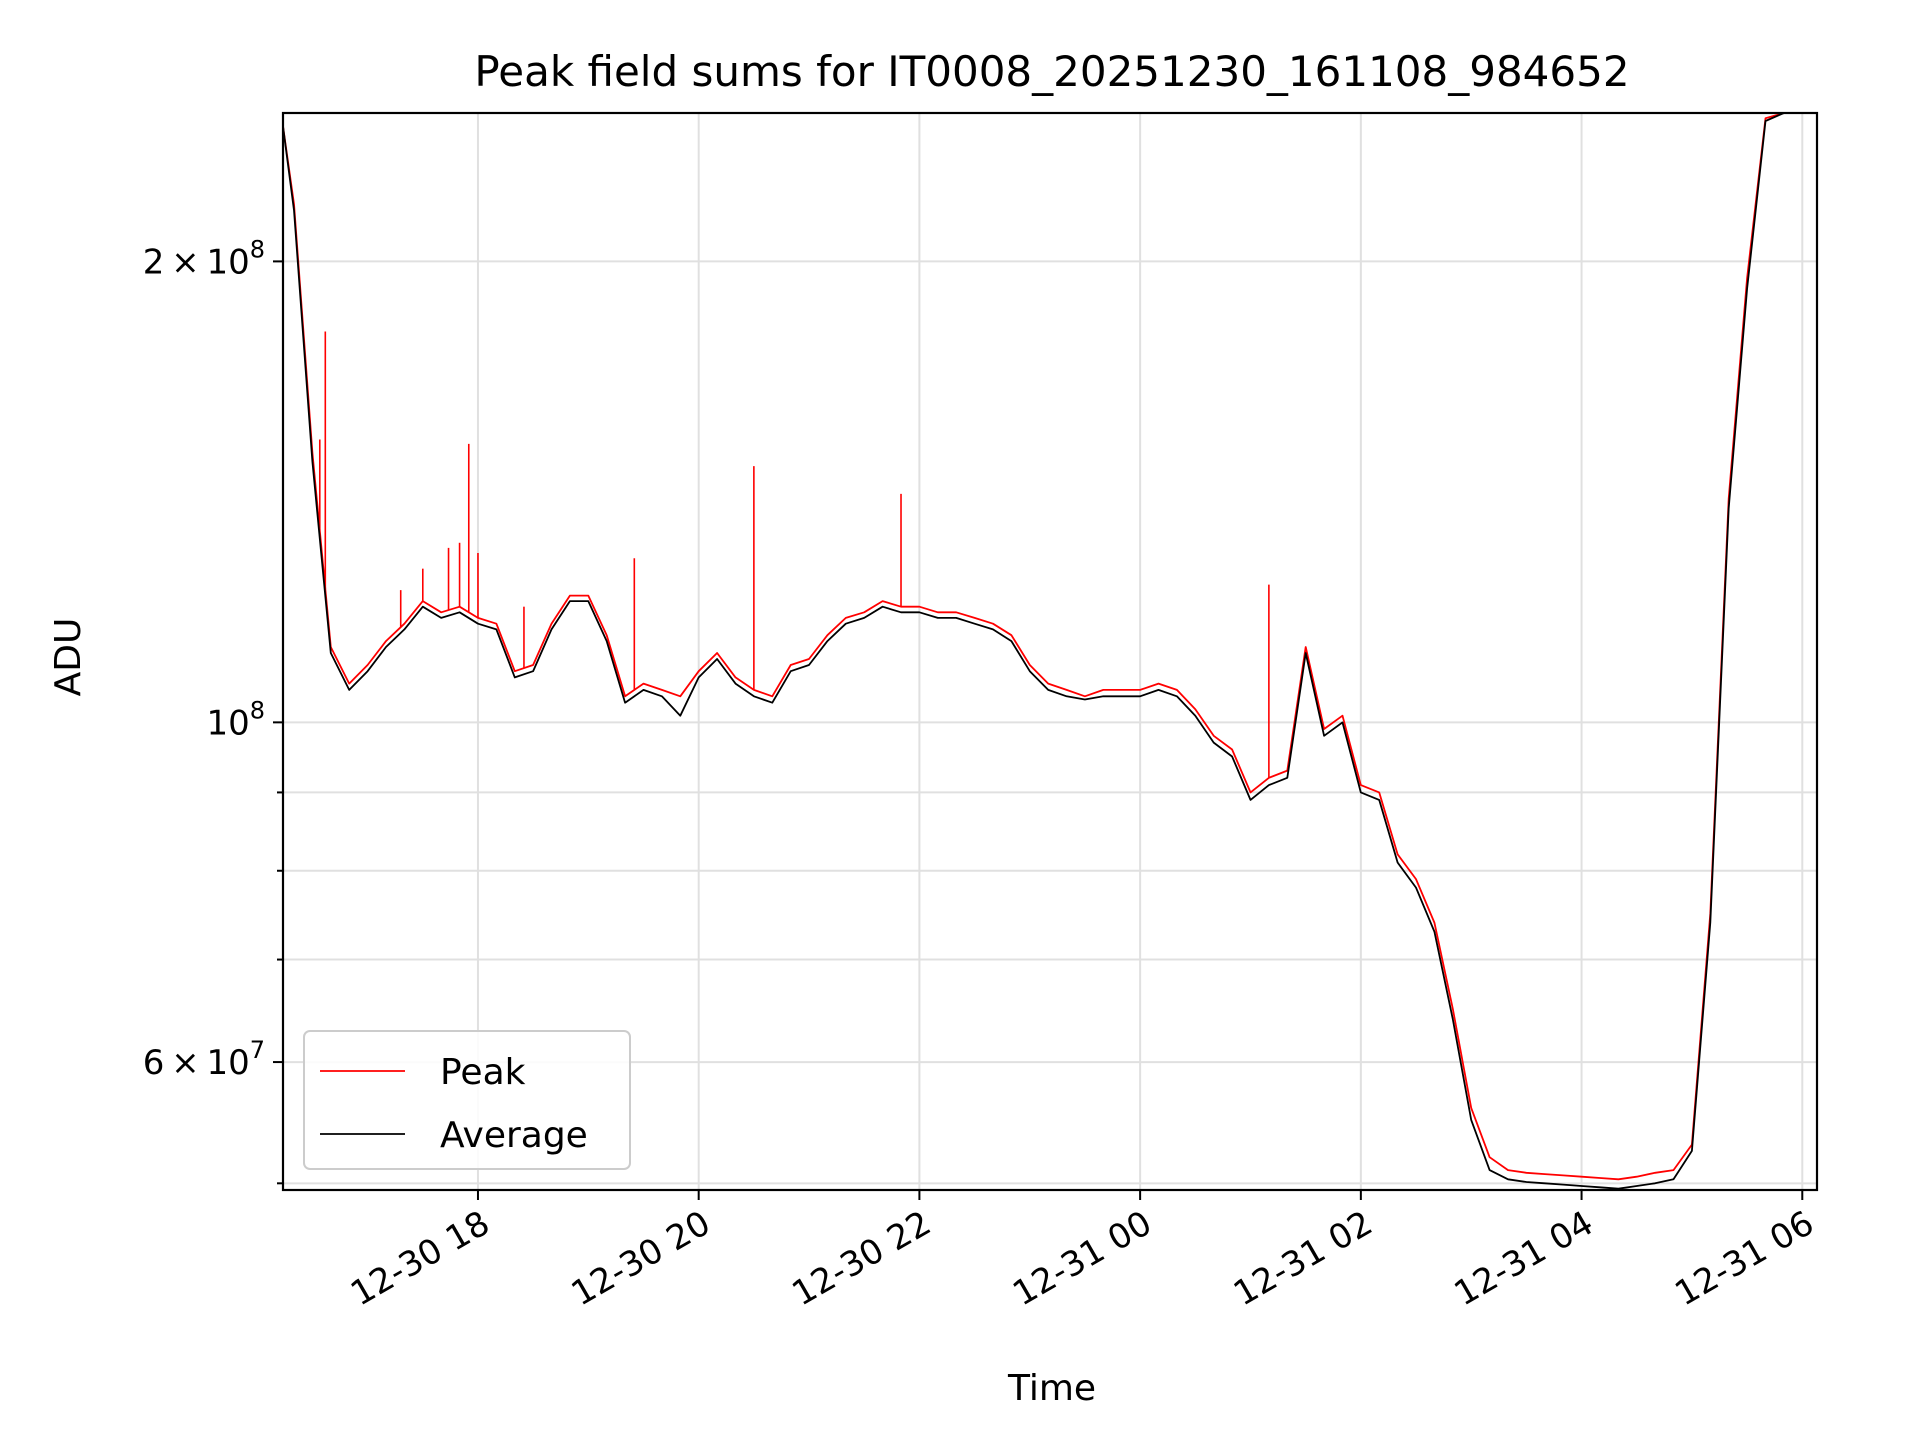  I want to click on y-tick-label: 6 × 10⁷, so click(204, 1059).